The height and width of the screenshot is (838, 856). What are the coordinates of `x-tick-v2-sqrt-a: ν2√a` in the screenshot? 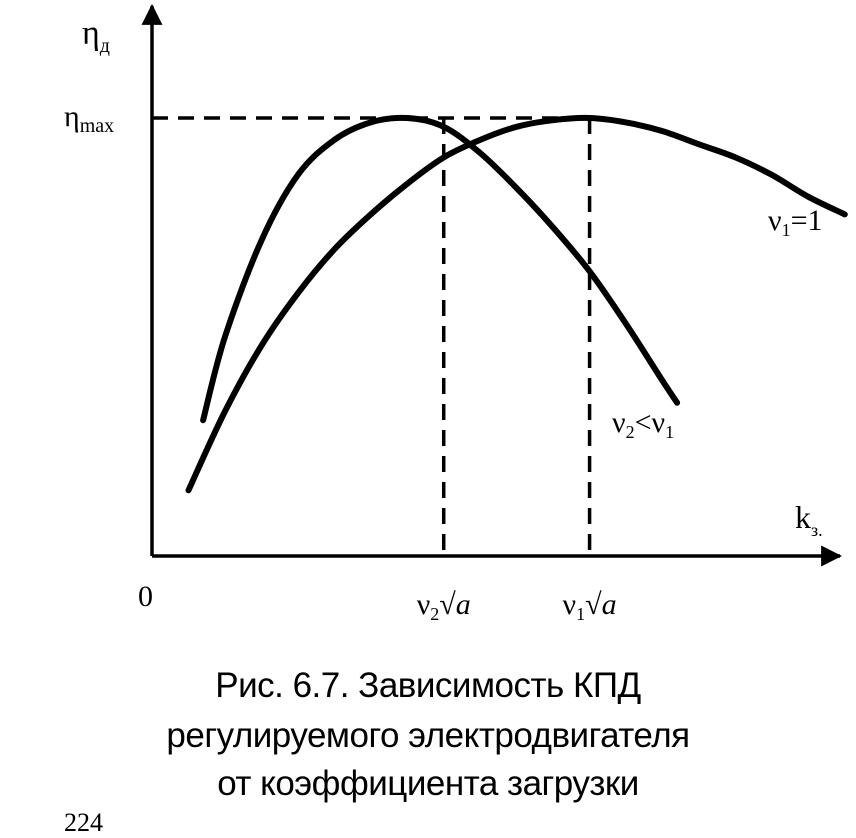 It's located at (444, 606).